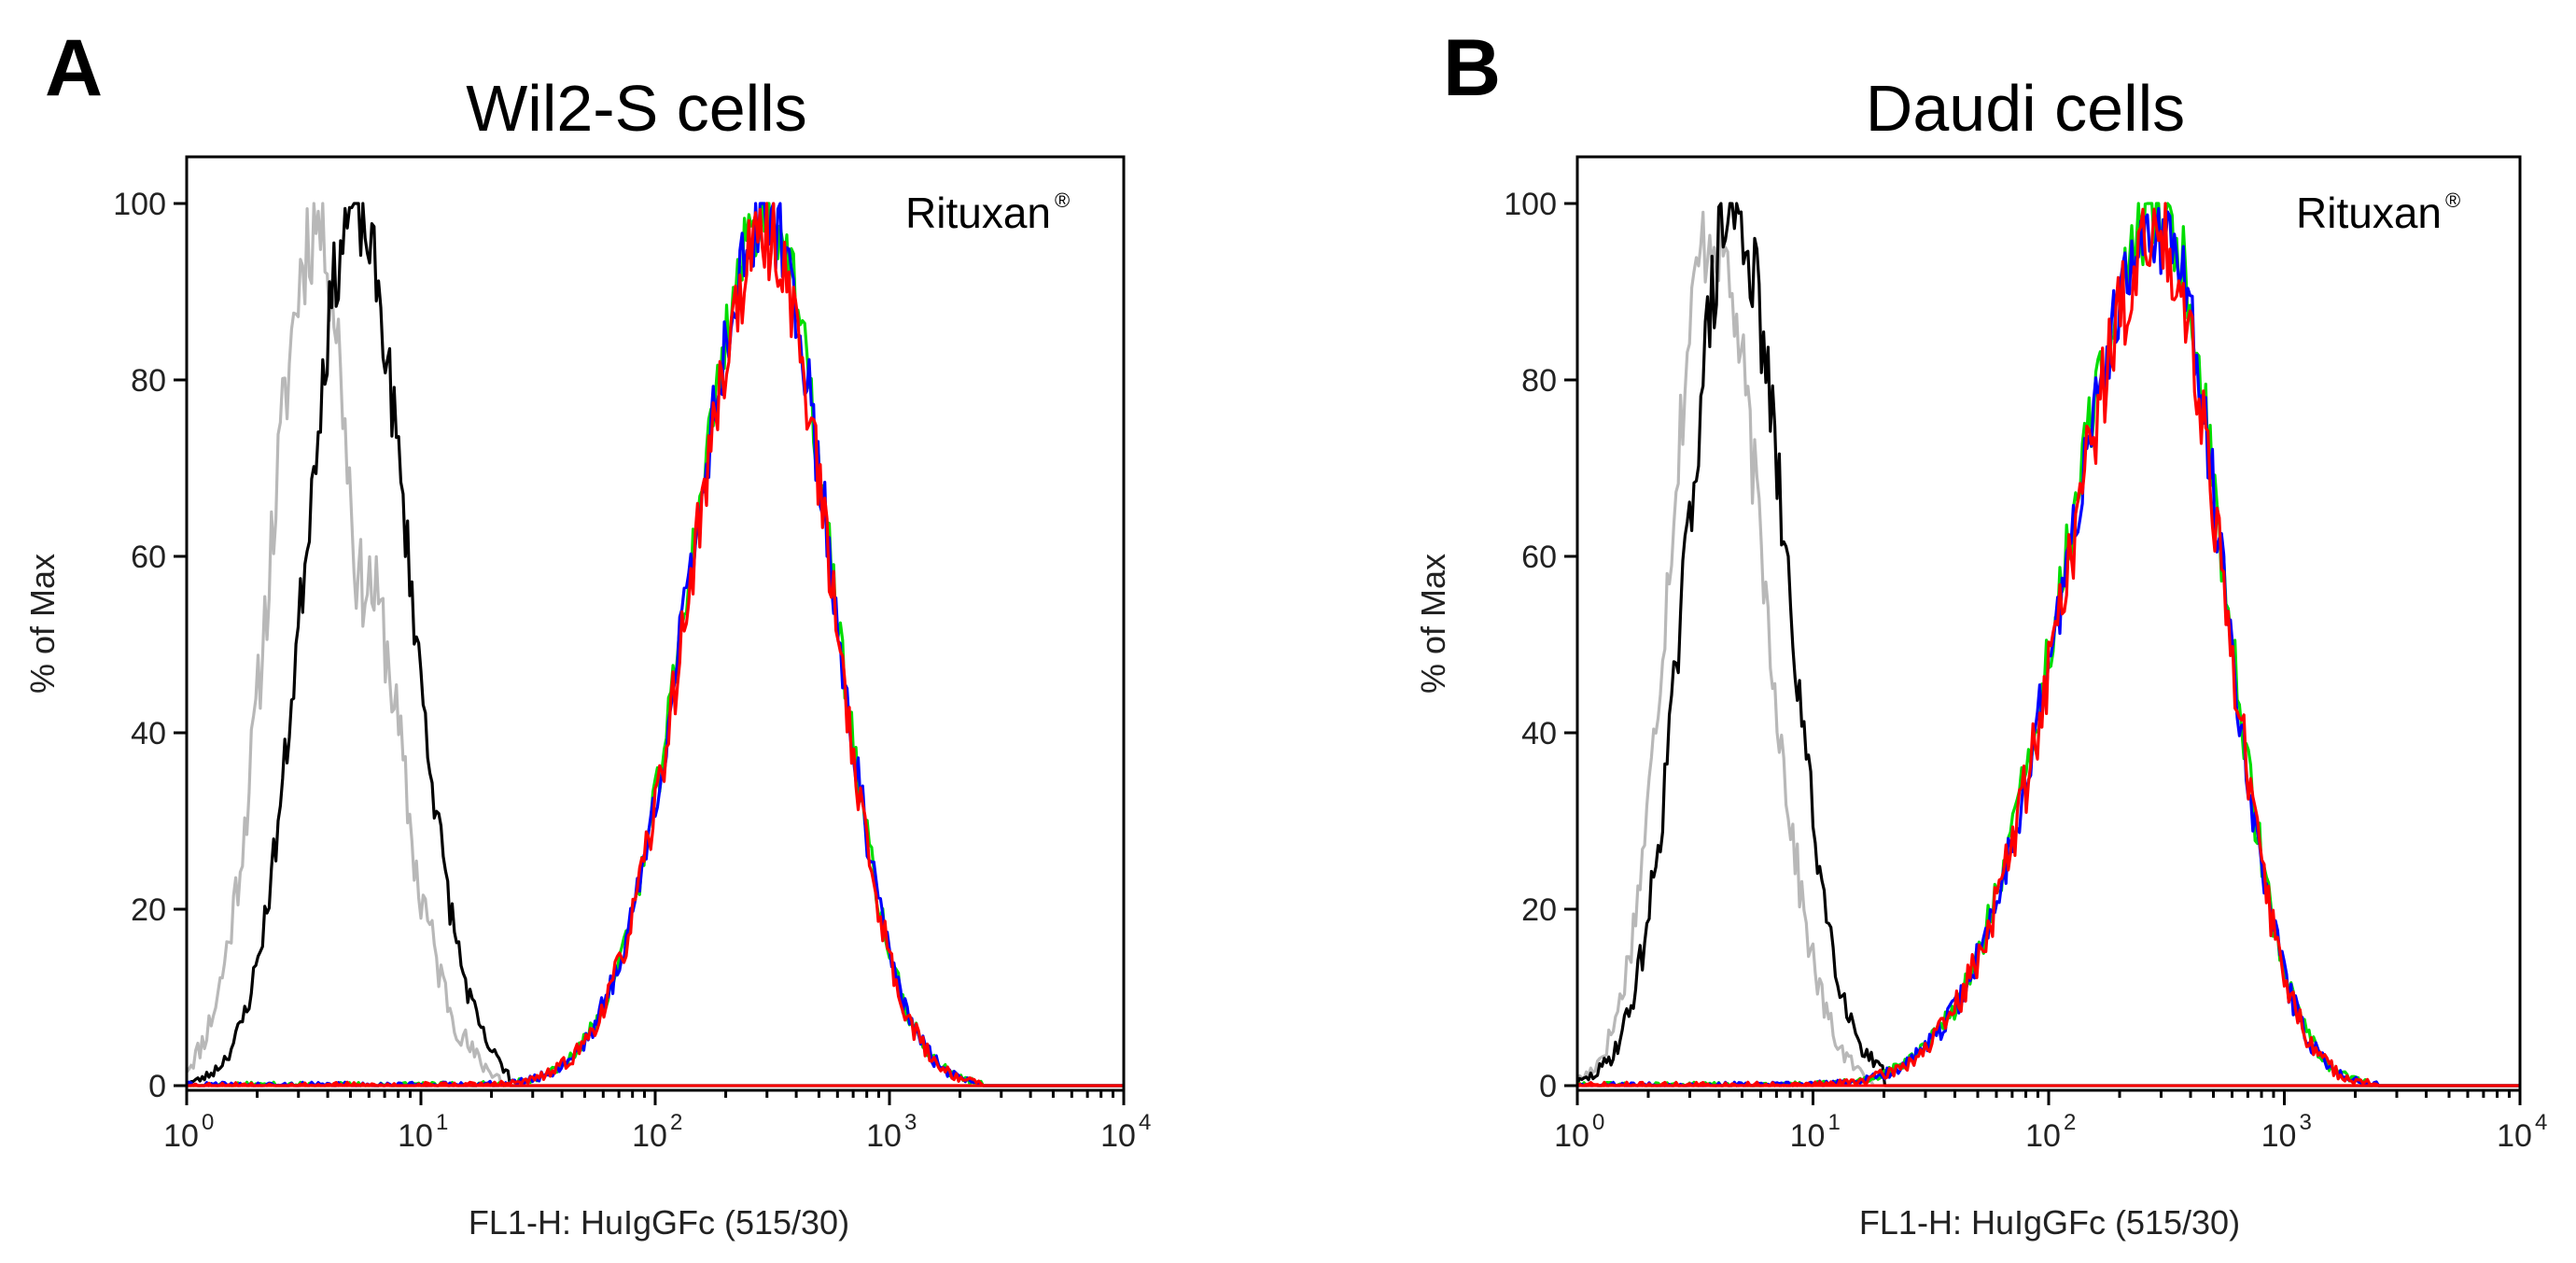  Describe the element at coordinates (636, 108) in the screenshot. I see `panel-title: Wil2-S cells` at that location.